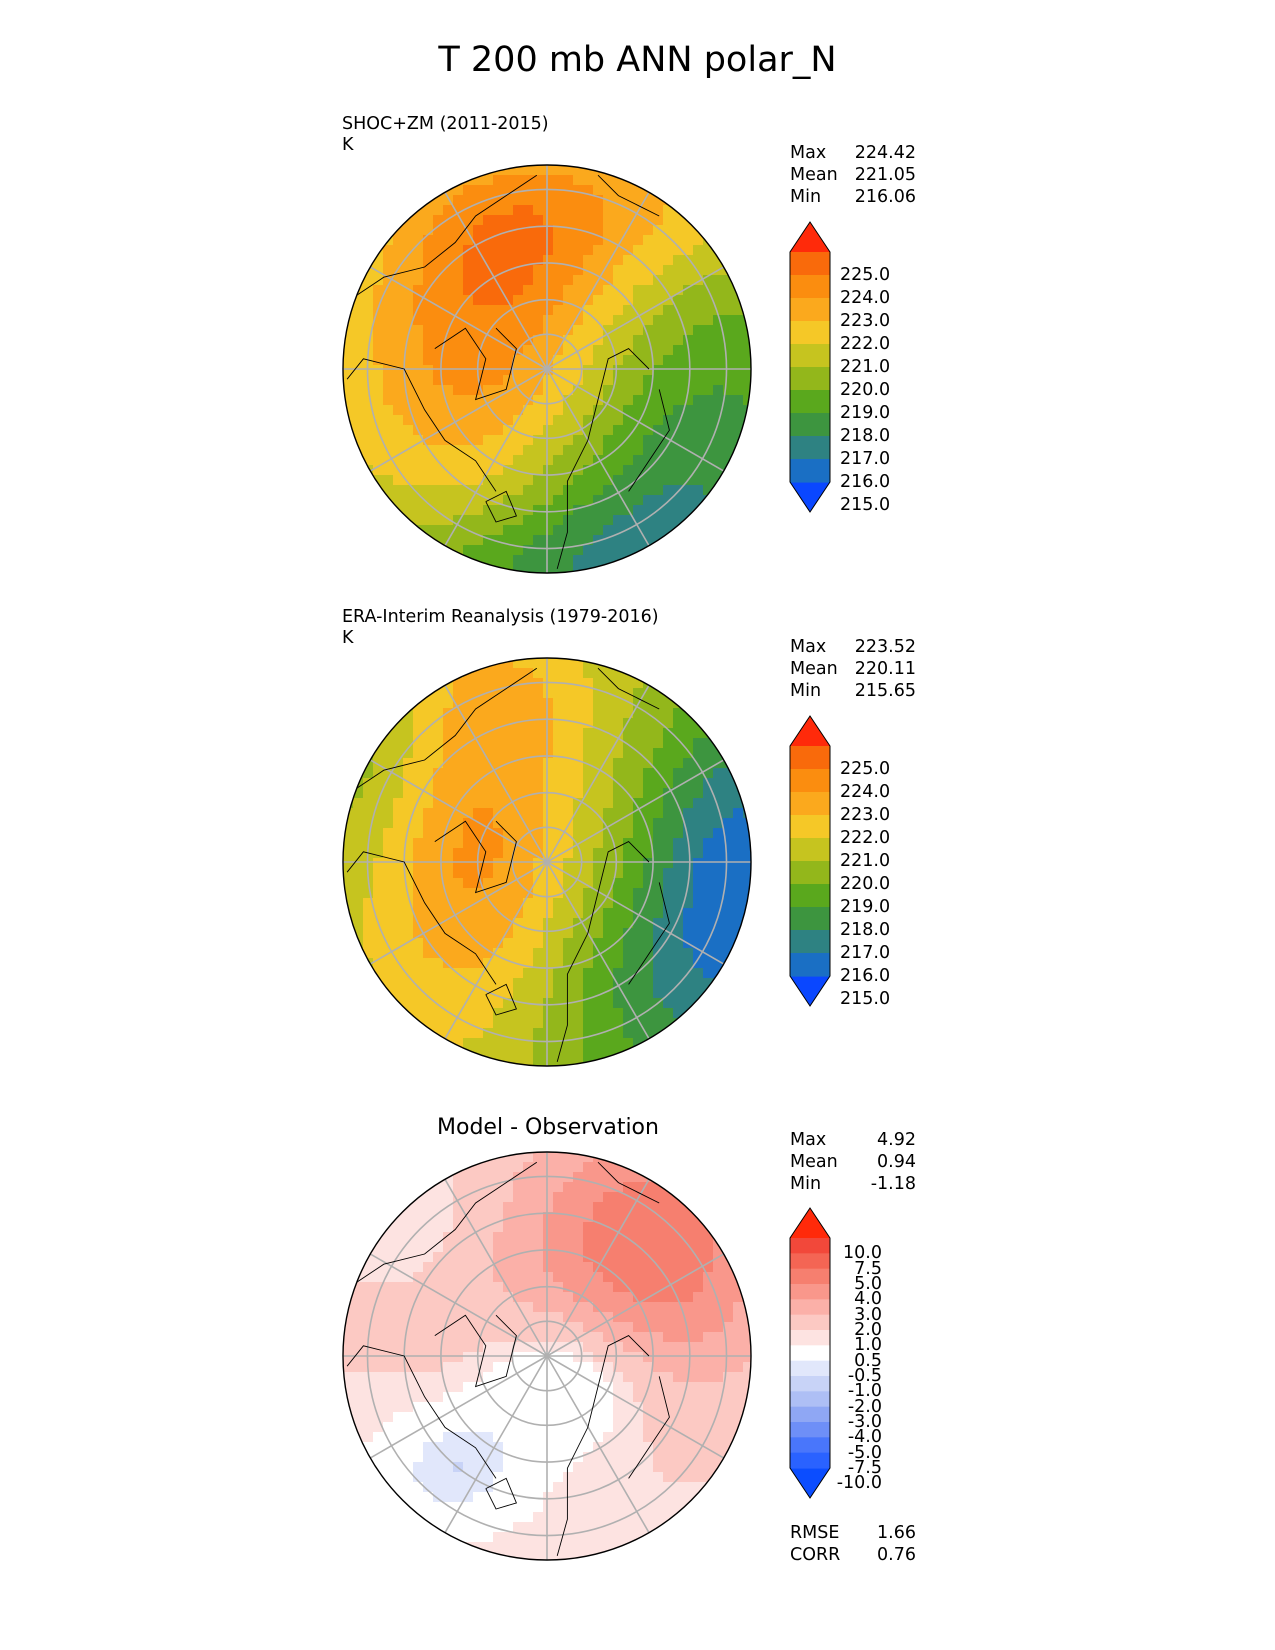 This screenshot has height=1650, width=1275. I want to click on diff-max: 4.92, so click(896, 1140).